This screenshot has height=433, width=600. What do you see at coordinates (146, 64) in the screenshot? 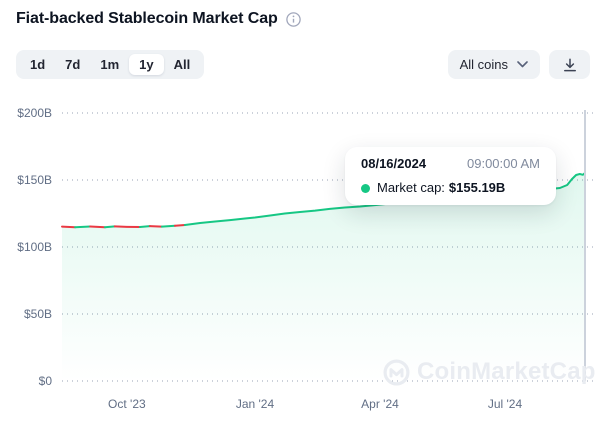
I see `range-button-1y: 1y` at bounding box center [146, 64].